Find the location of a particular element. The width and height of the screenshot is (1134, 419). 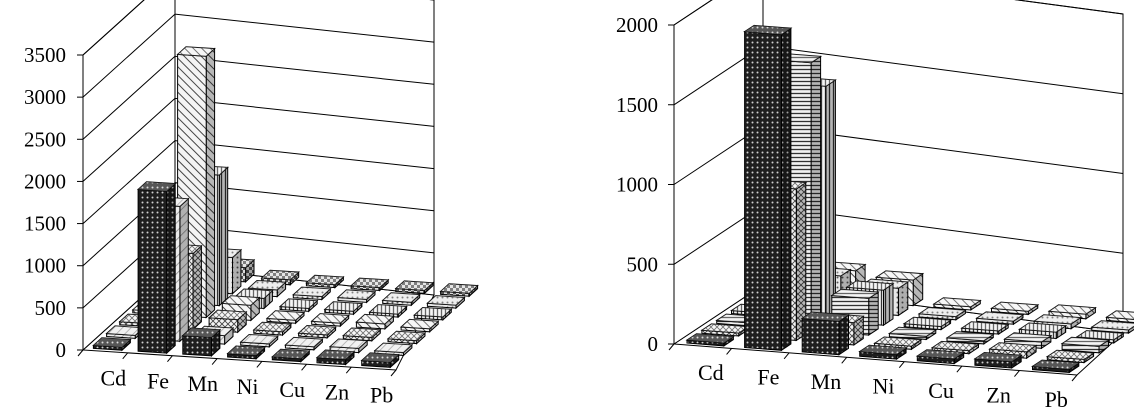

y-tick-label: 2500 is located at coordinates (45, 139).